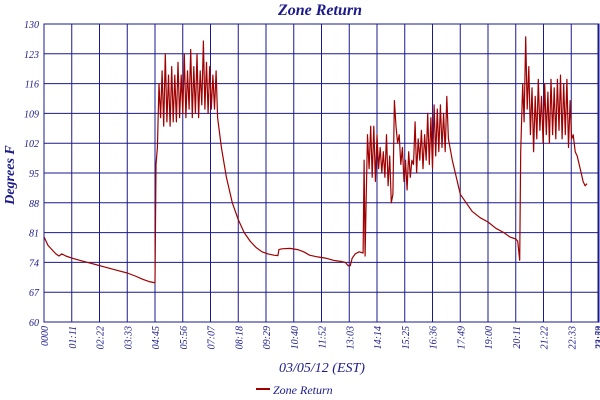  What do you see at coordinates (128, 337) in the screenshot?
I see `x-tick-label: 03:33` at bounding box center [128, 337].